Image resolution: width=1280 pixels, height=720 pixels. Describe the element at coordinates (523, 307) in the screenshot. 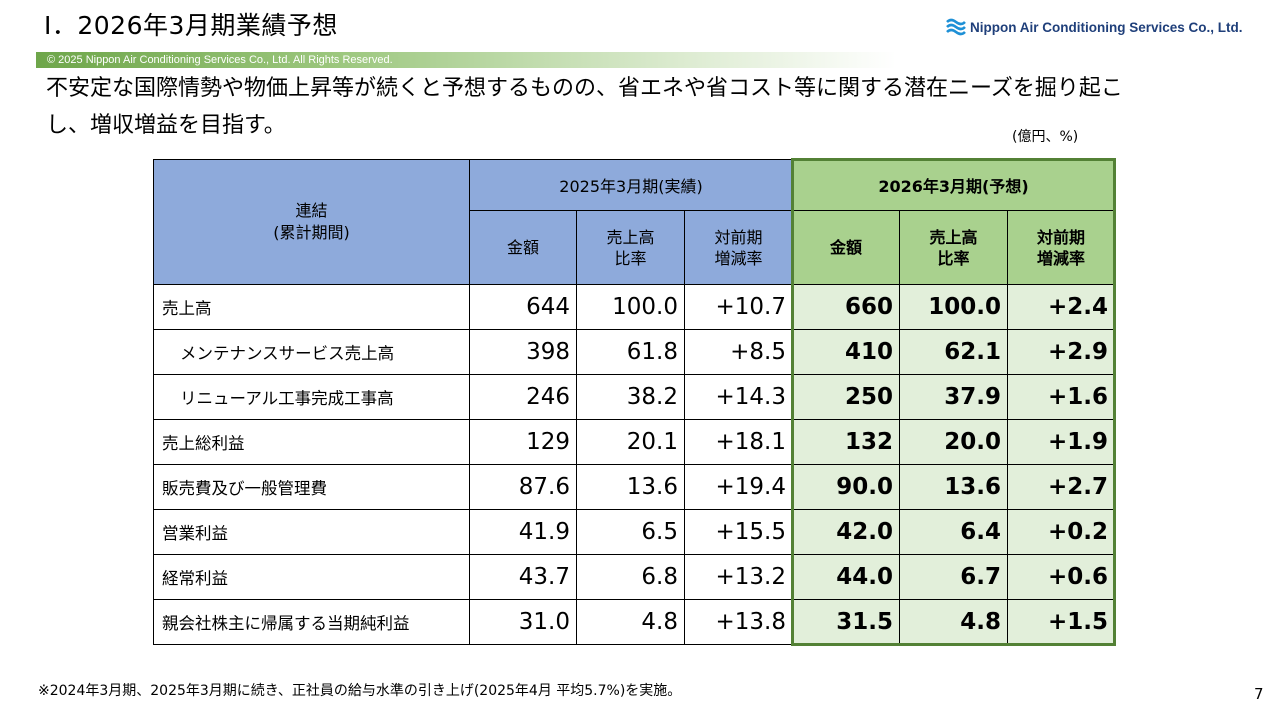

I see `prev-amount: 644` at that location.